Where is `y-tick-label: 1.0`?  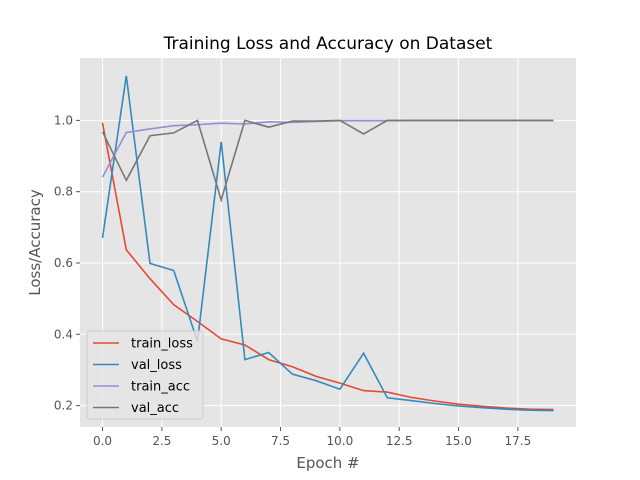 y-tick-label: 1.0 is located at coordinates (63, 120).